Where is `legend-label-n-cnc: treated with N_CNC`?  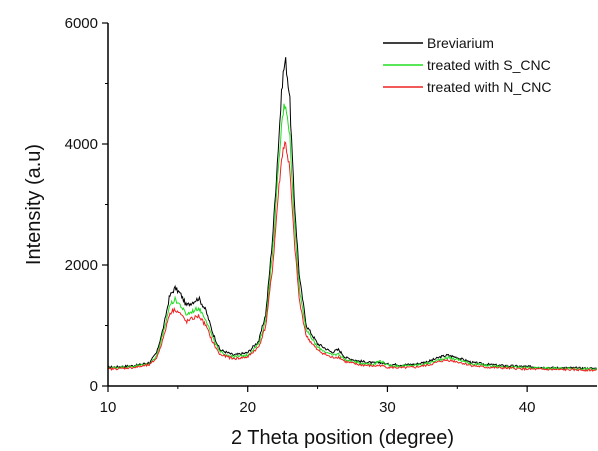
legend-label-n-cnc: treated with N_CNC is located at coordinates (489, 87).